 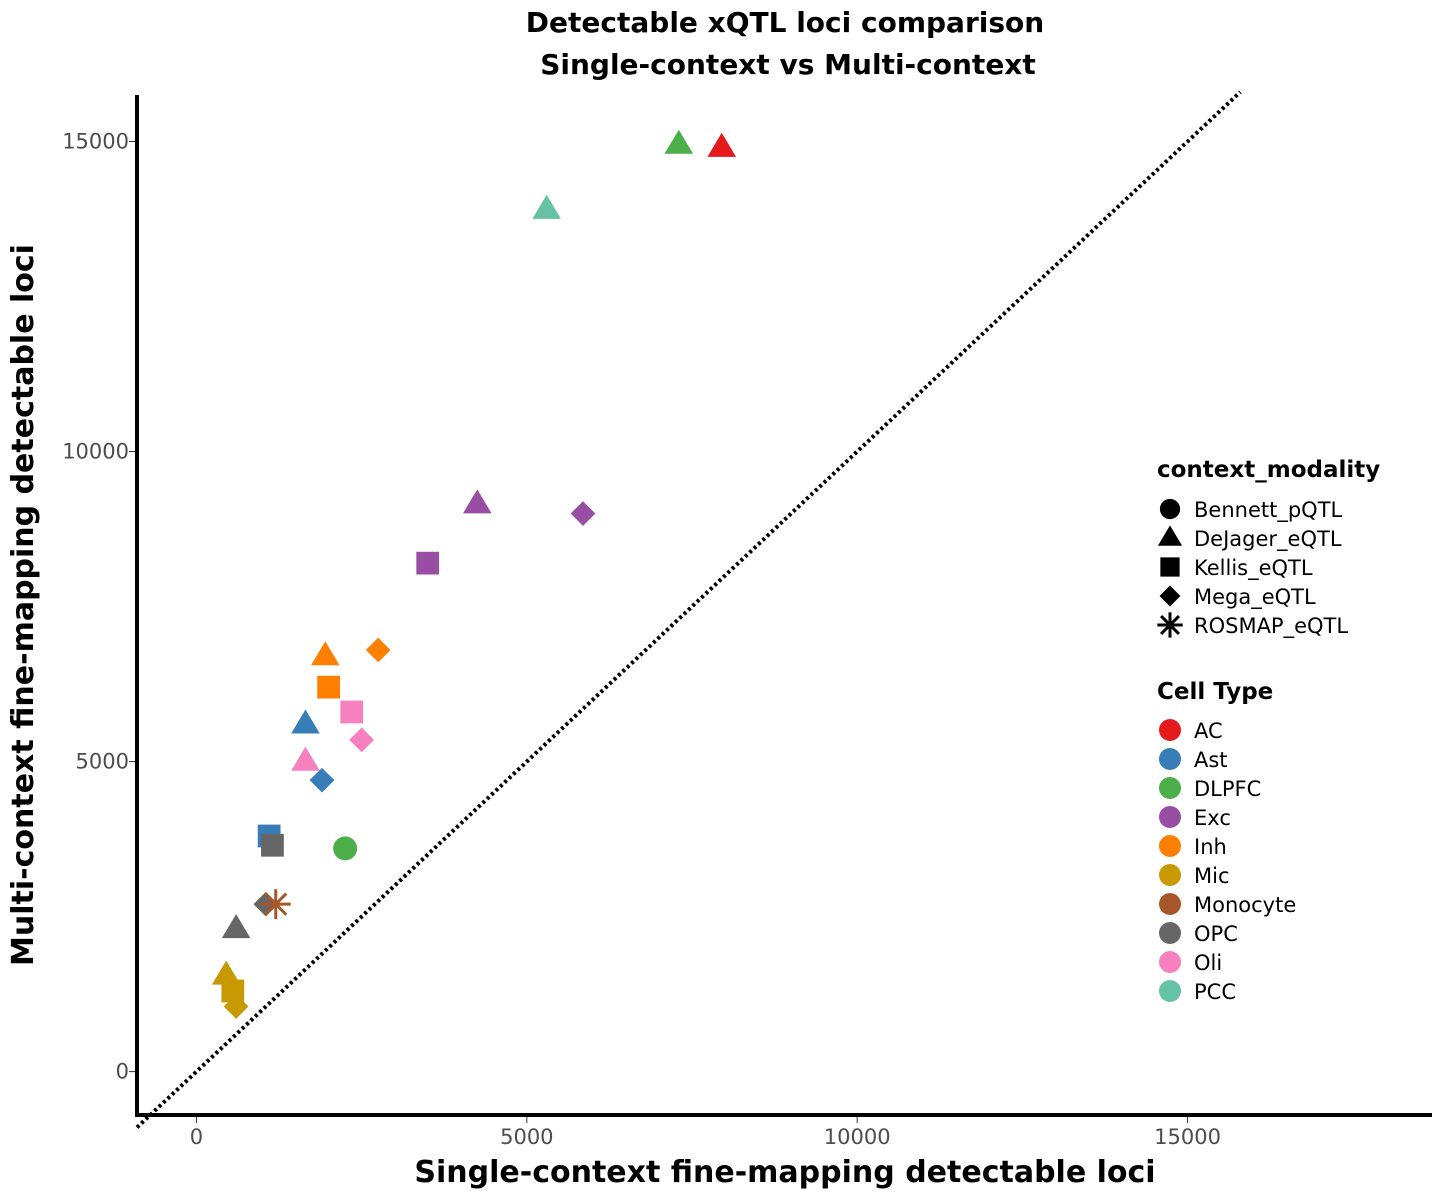 What do you see at coordinates (1211, 760) in the screenshot?
I see `legend-color-label: Ast` at bounding box center [1211, 760].